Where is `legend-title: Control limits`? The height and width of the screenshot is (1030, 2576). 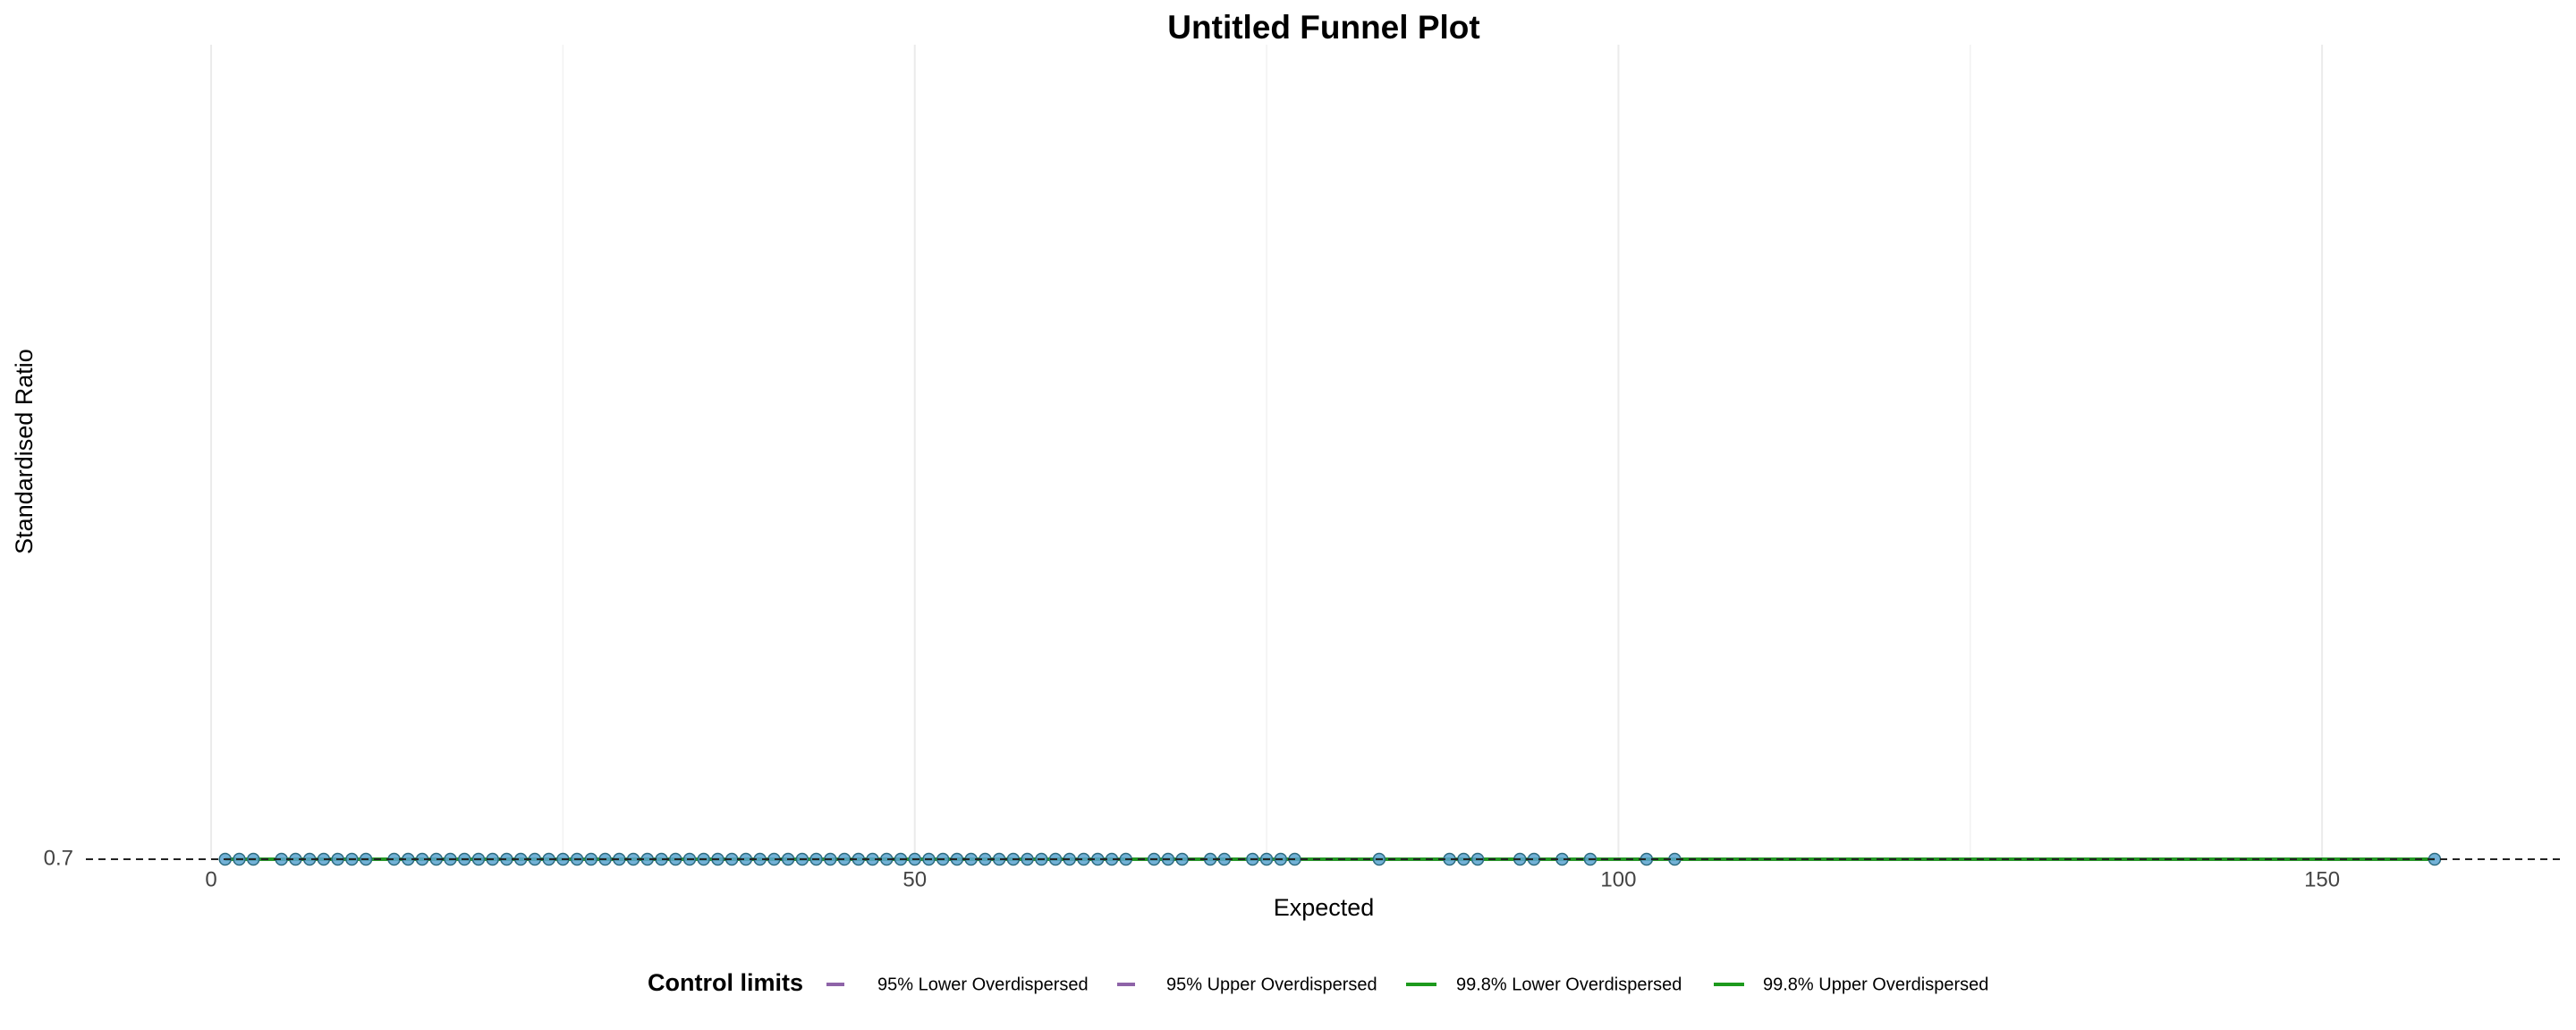 legend-title: Control limits is located at coordinates (725, 982).